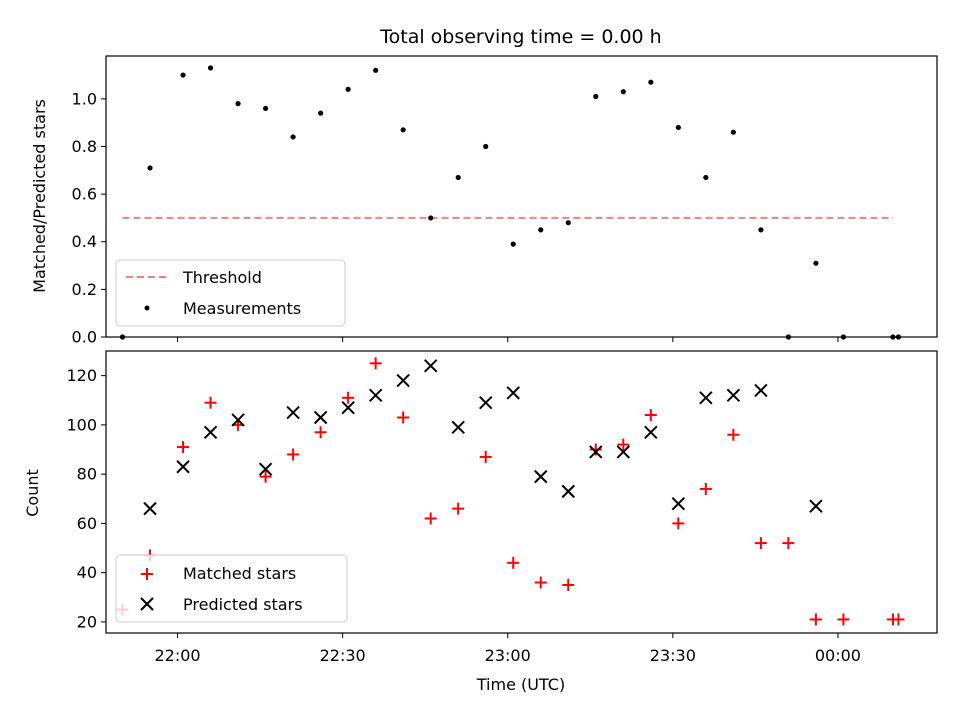 The image size is (960, 720). I want to click on top-y-tick-label: 0.6, so click(84, 194).